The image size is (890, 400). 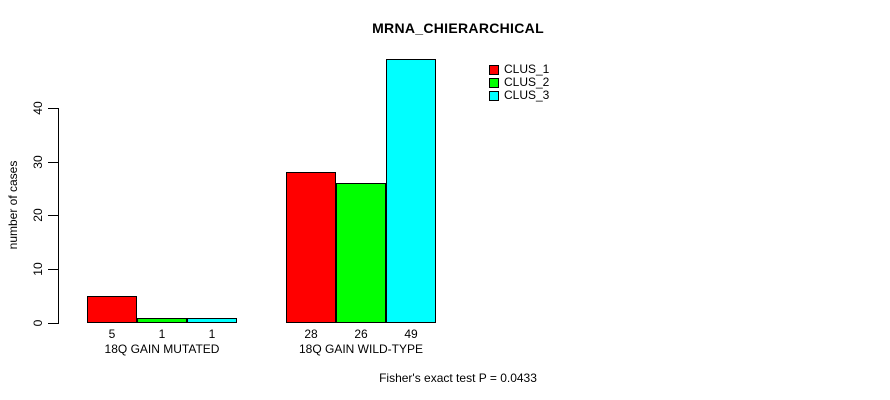 I want to click on legend-item: CLUS_1, so click(x=519, y=69).